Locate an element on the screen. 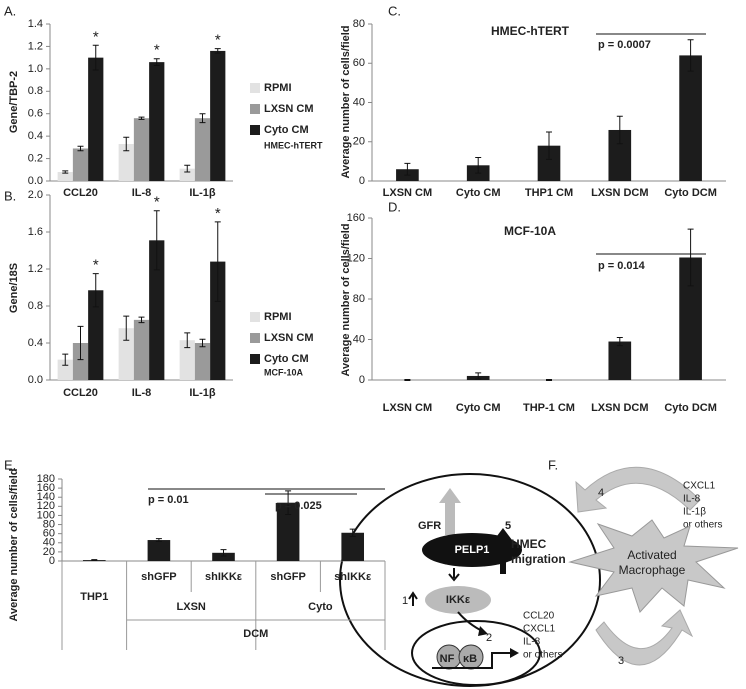 Image resolution: width=746 pixels, height=689 pixels. arrow is located at coordinates (454, 575).